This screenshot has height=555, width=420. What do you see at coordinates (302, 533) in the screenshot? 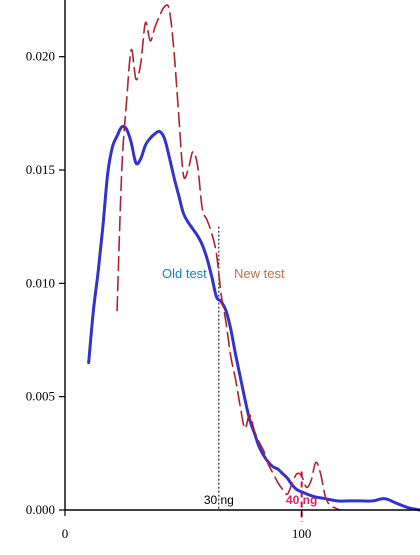
I see `x-tick-label: 100` at bounding box center [302, 533].